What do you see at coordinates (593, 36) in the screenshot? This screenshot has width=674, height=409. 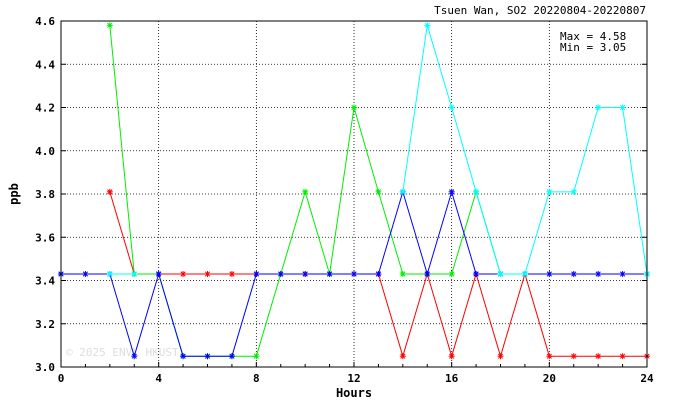 I see `max-annotation: Max = 4.58` at bounding box center [593, 36].